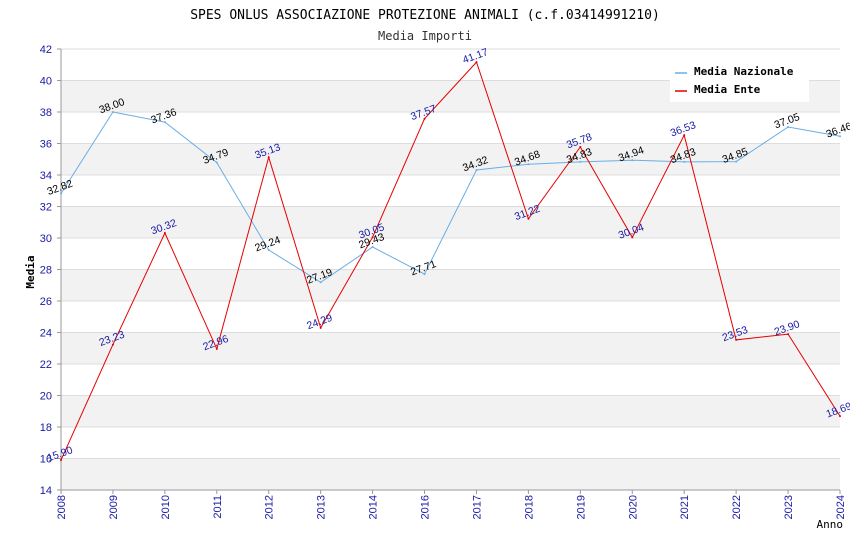  I want to click on x-tick-2013: 2013, so click(322, 507).